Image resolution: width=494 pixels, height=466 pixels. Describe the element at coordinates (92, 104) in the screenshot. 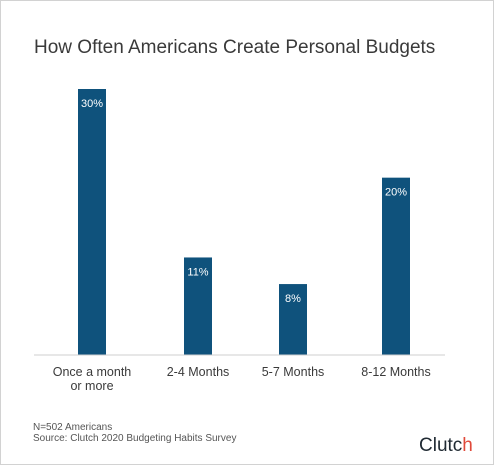

I see `data-label-0: 30%` at that location.